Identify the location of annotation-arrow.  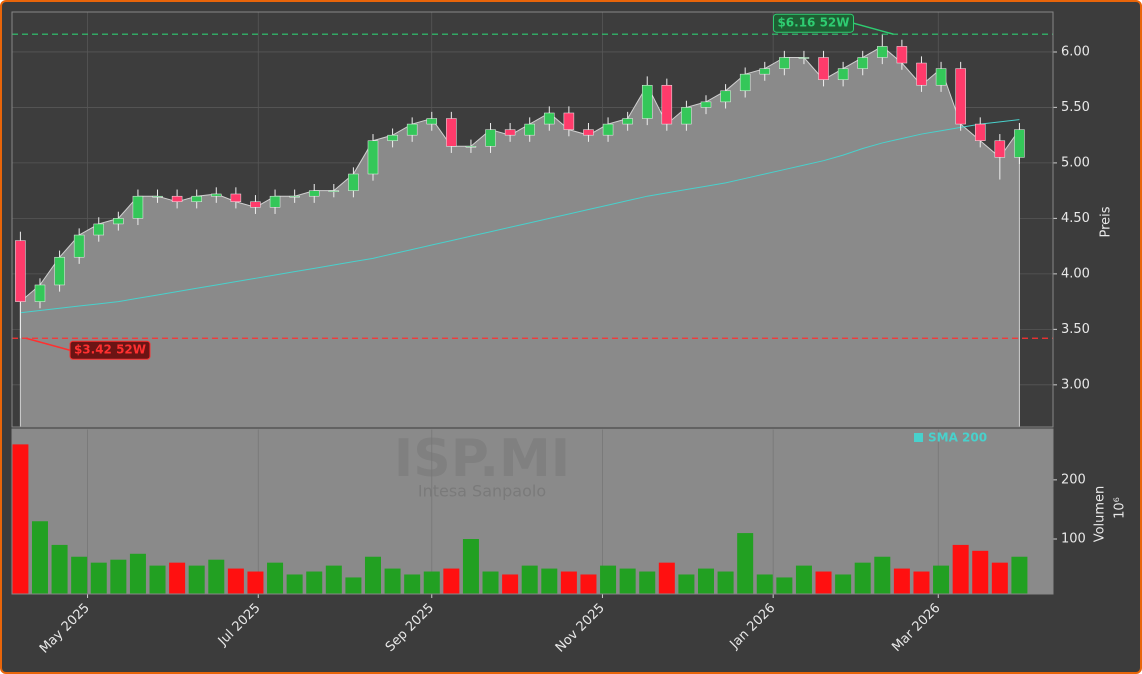
(48, 344).